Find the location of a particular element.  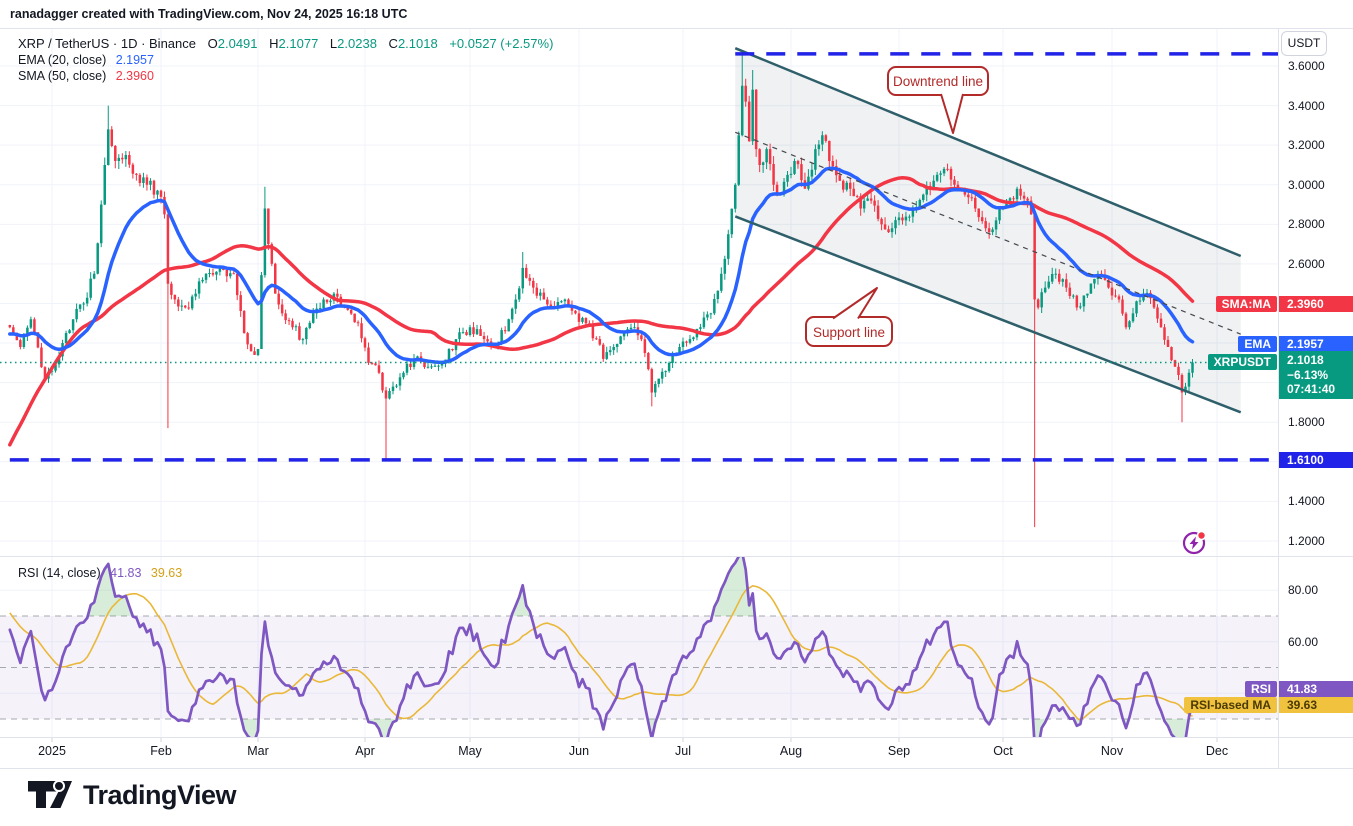

sma-value: 2.3960 is located at coordinates (134, 75).